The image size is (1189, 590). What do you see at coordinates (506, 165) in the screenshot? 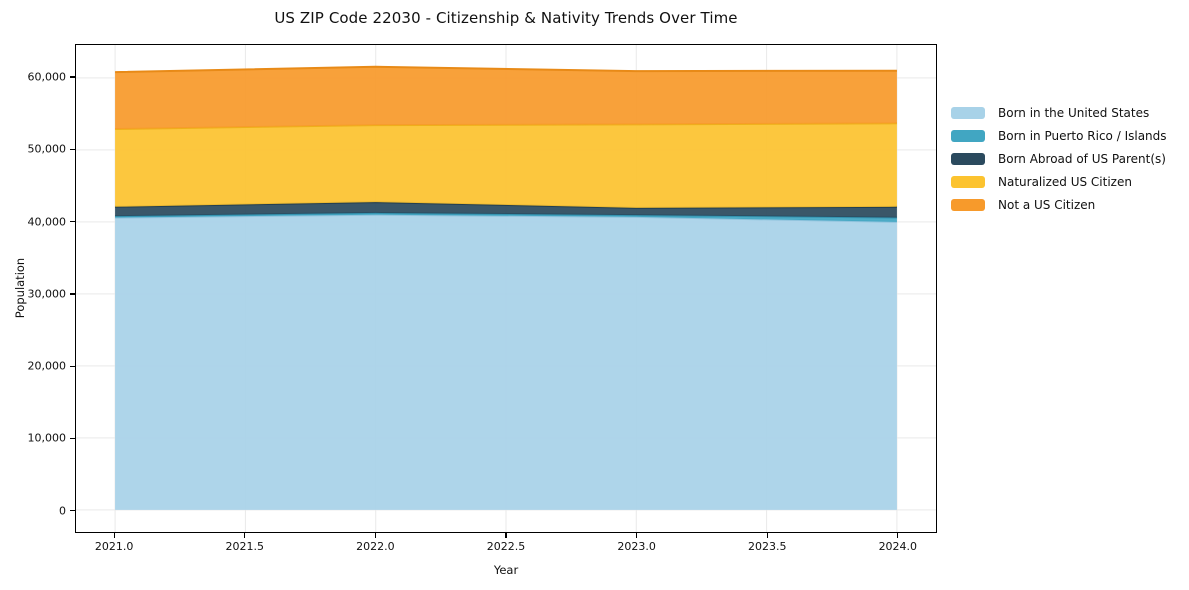
I see `area-naturalized-us-citizen` at bounding box center [506, 165].